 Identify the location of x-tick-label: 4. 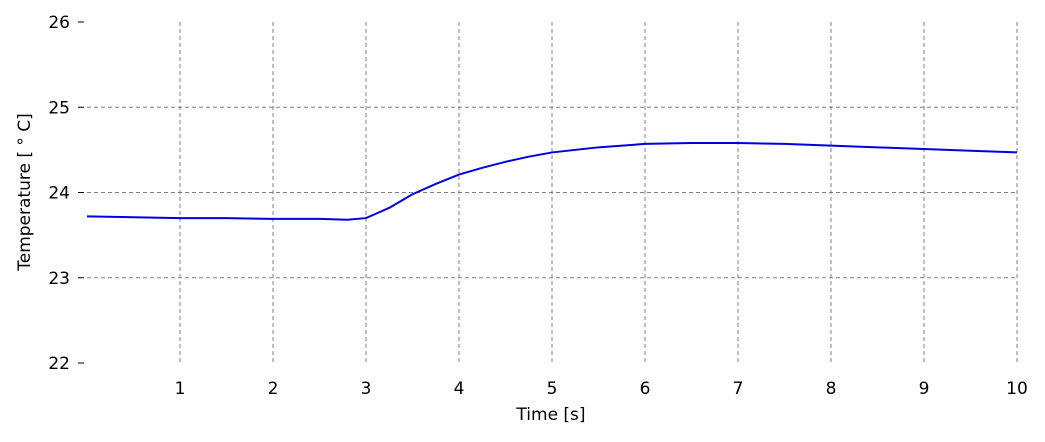
(459, 389).